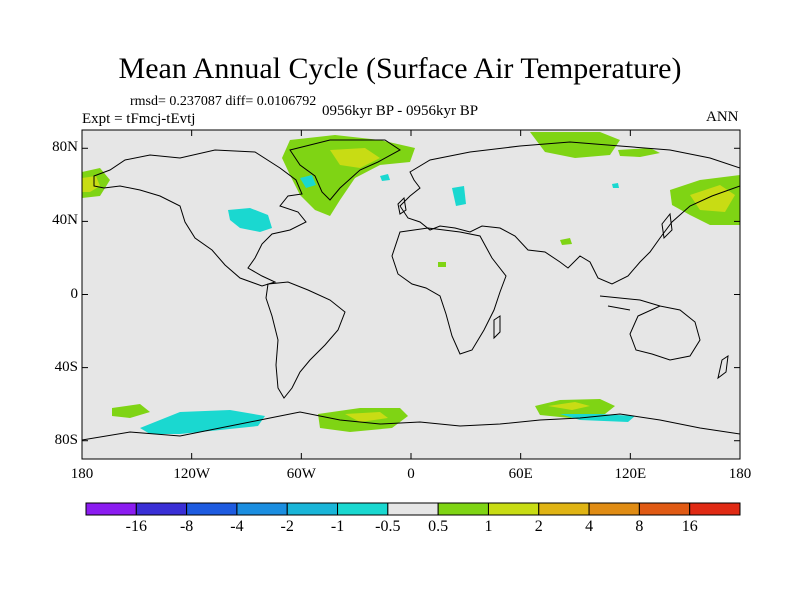 The height and width of the screenshot is (600, 800). Describe the element at coordinates (337, 526) in the screenshot. I see `colorbar-label: -1` at that location.